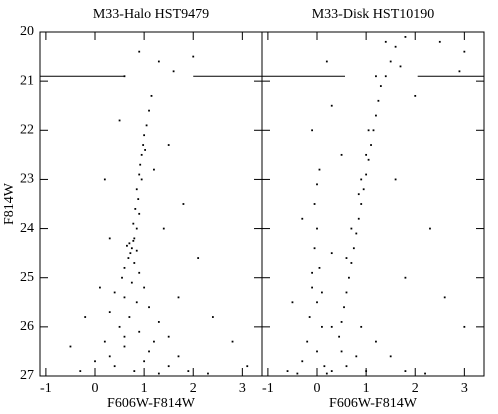 The width and height of the screenshot is (498, 414). What do you see at coordinates (46, 388) in the screenshot?
I see `x-tick-label: -1` at bounding box center [46, 388].